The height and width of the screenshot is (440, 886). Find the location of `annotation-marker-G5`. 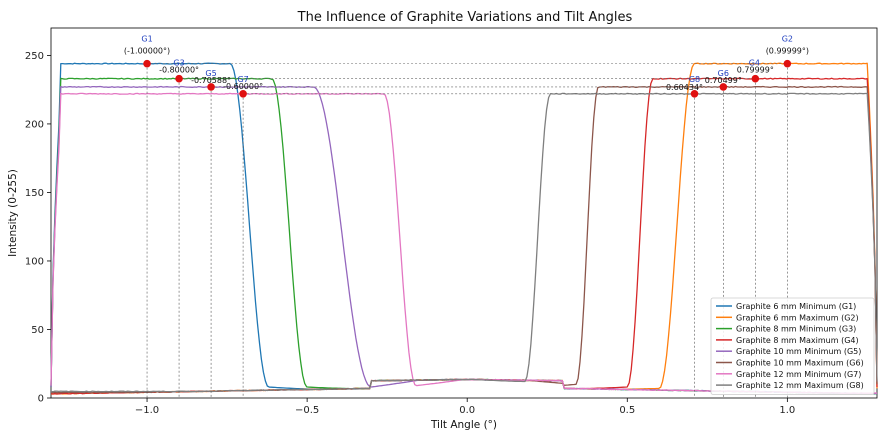

annotation-marker-G5 is located at coordinates (211, 87).